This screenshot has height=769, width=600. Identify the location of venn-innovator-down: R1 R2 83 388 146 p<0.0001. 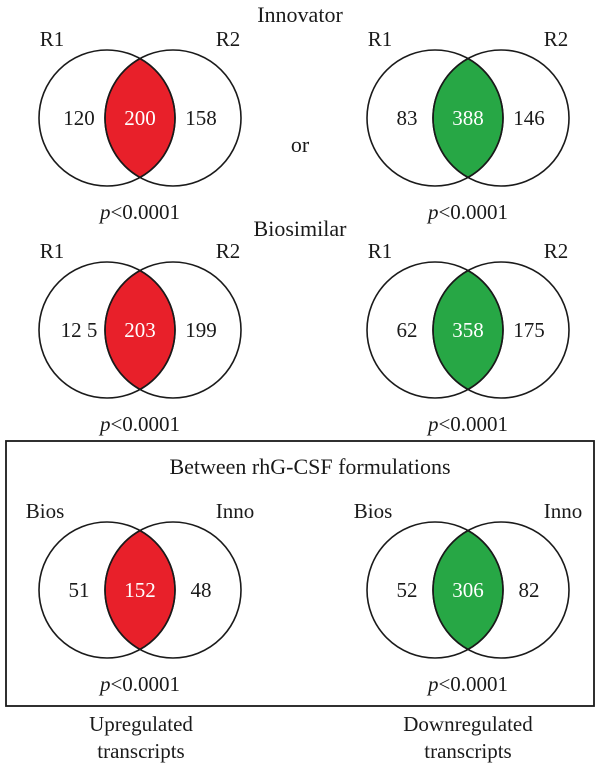
(468, 125).